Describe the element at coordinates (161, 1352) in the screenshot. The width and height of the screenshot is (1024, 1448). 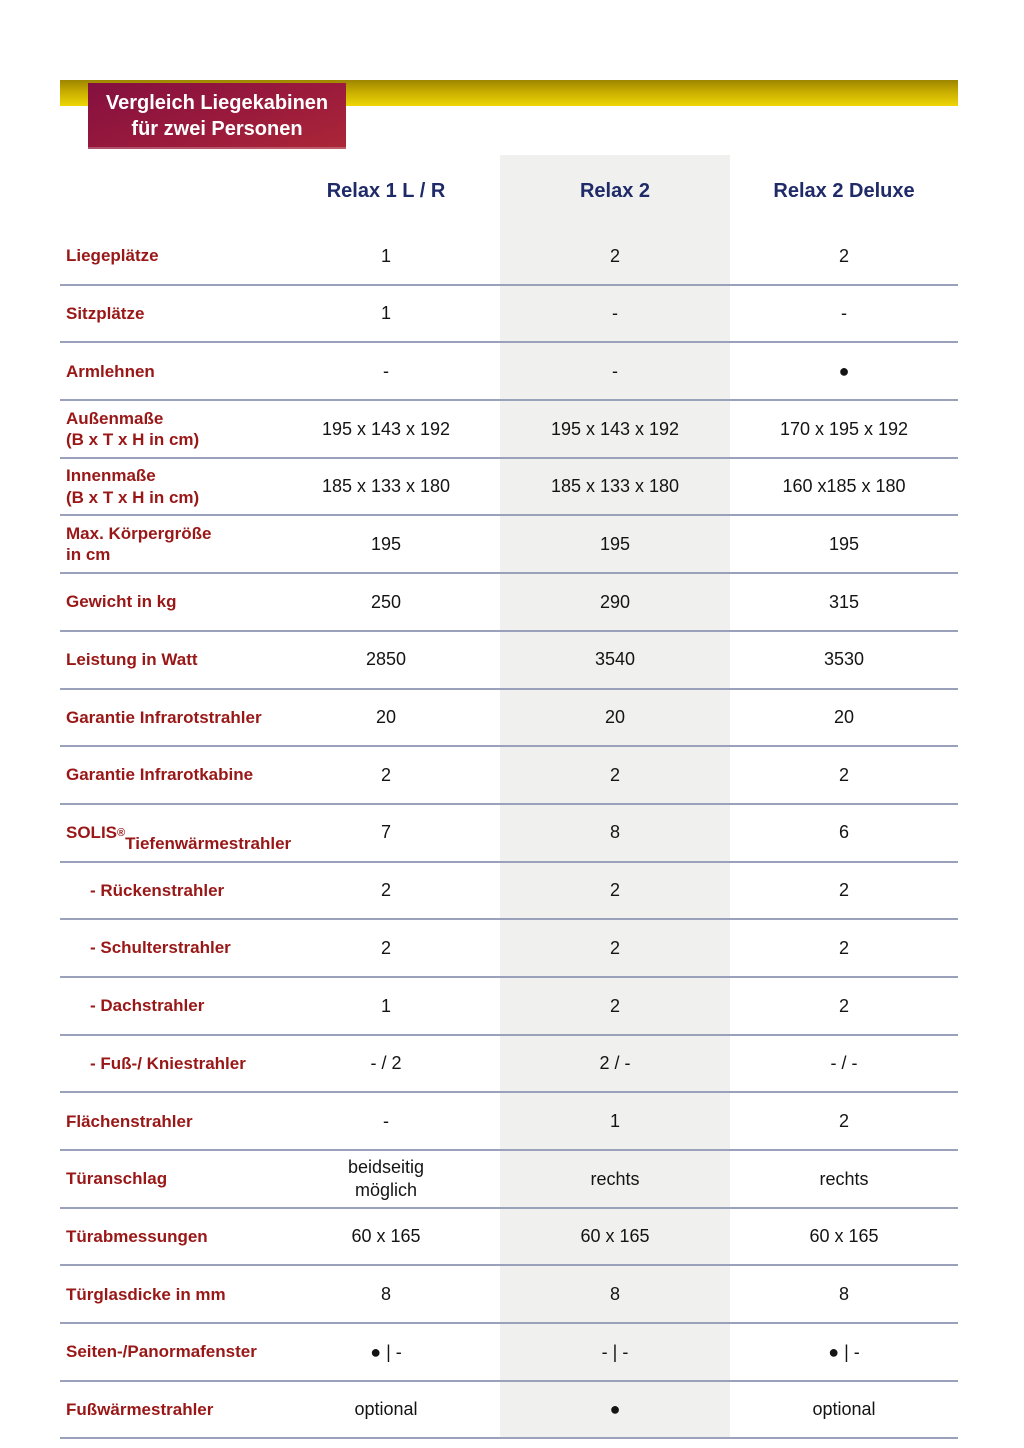
I see `row-label: Seiten-/Panormafenster` at that location.